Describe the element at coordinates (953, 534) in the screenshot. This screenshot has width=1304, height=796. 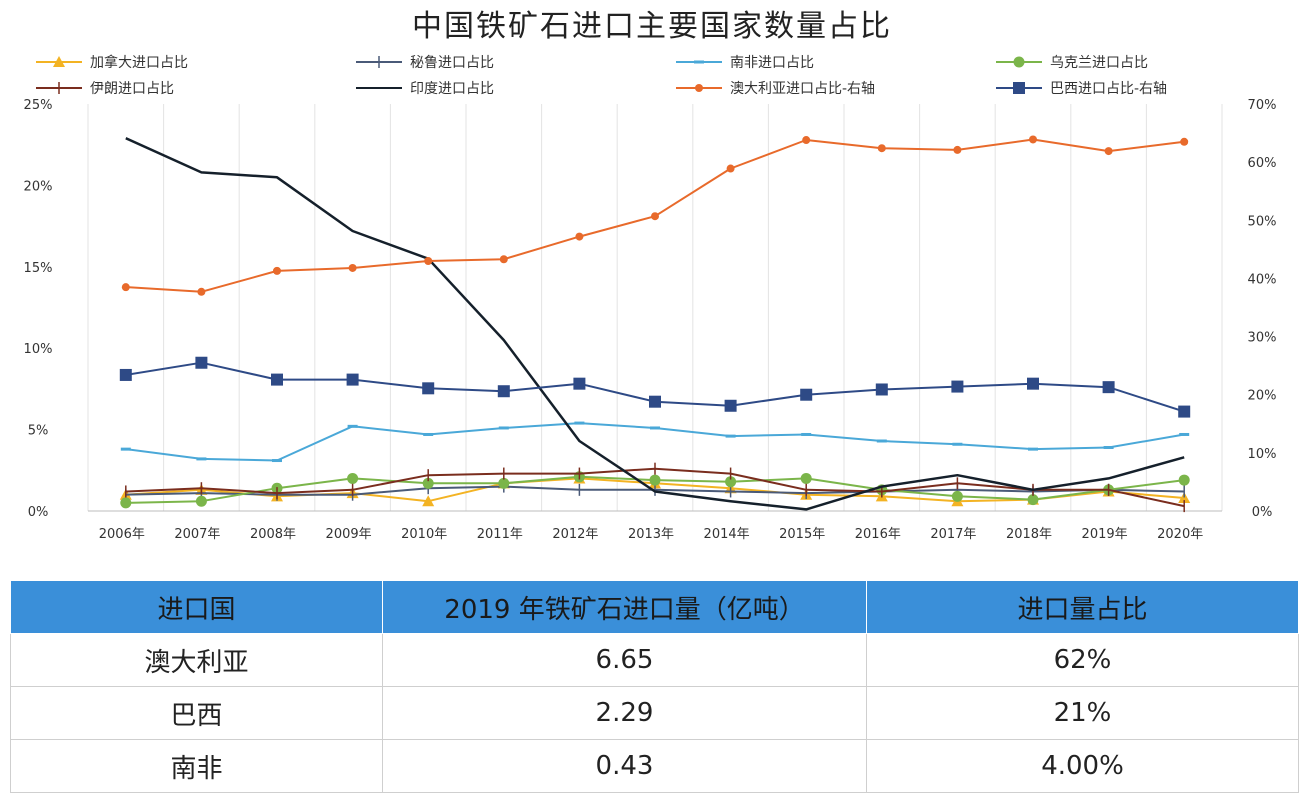
I see `x-axis-tick-label: 2017年` at that location.